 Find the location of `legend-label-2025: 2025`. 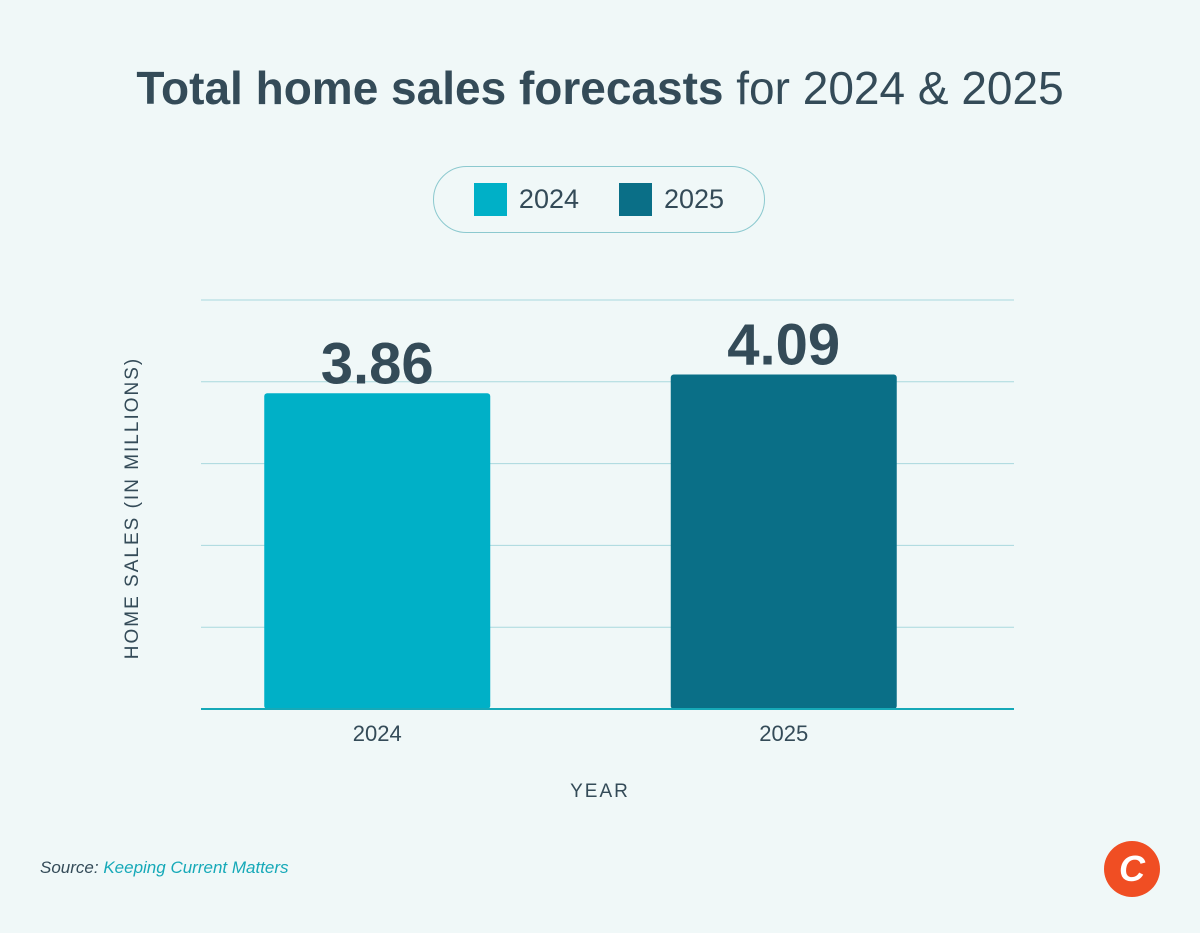

legend-label-2025: 2025 is located at coordinates (694, 199).